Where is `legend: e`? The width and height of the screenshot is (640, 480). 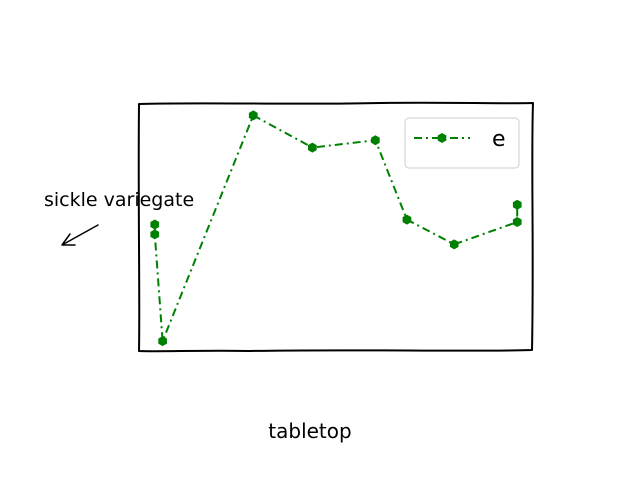
legend: e is located at coordinates (462, 143).